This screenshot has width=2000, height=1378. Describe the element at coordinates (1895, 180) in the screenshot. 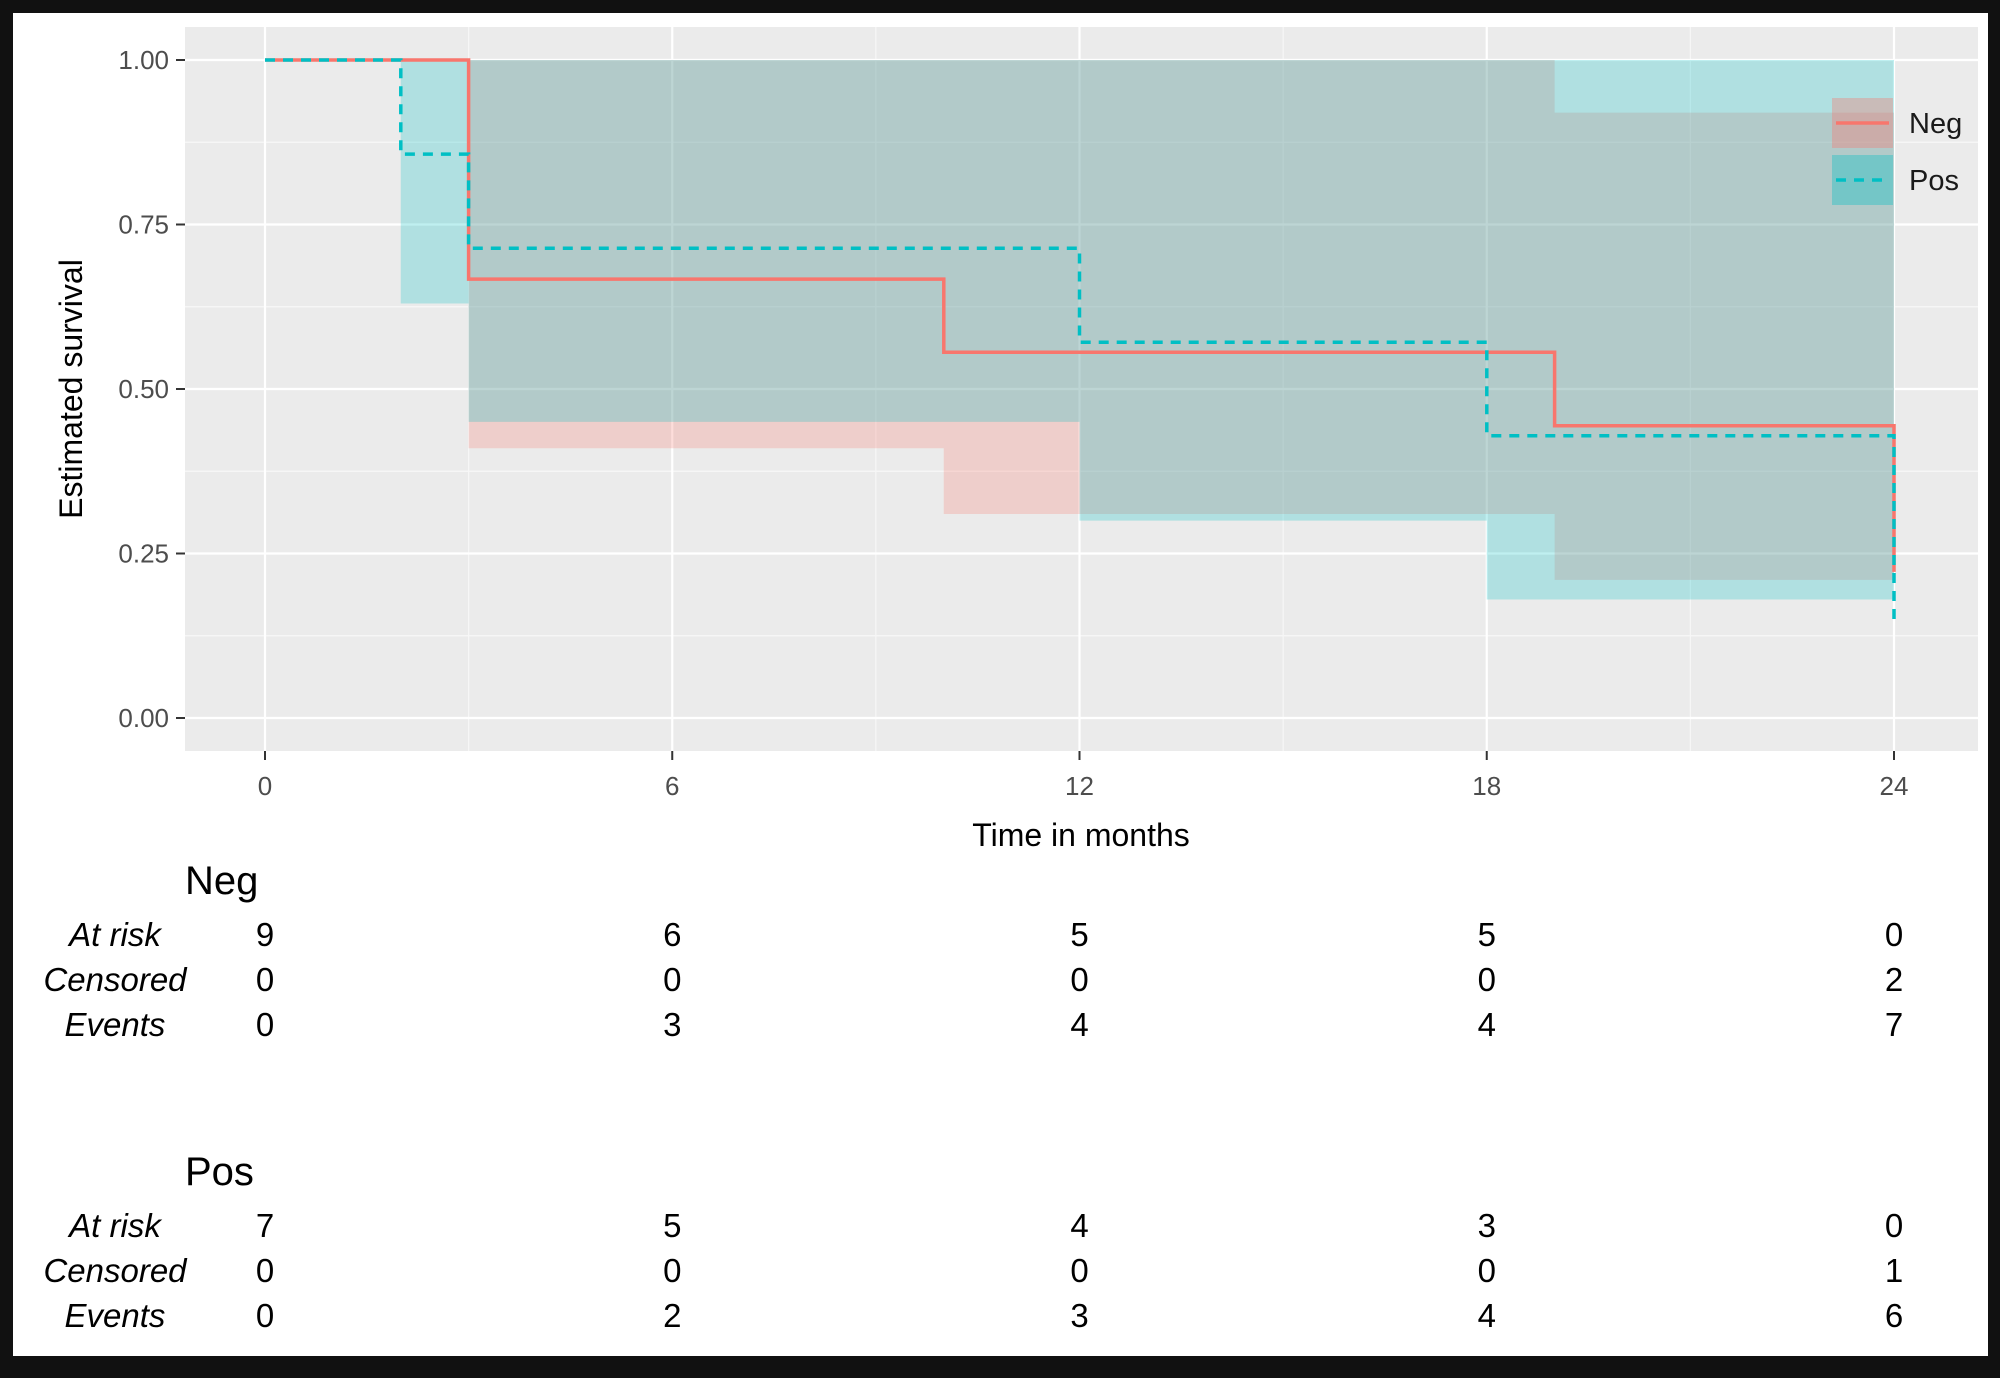

I see `legend-item-pos: Pos` at that location.